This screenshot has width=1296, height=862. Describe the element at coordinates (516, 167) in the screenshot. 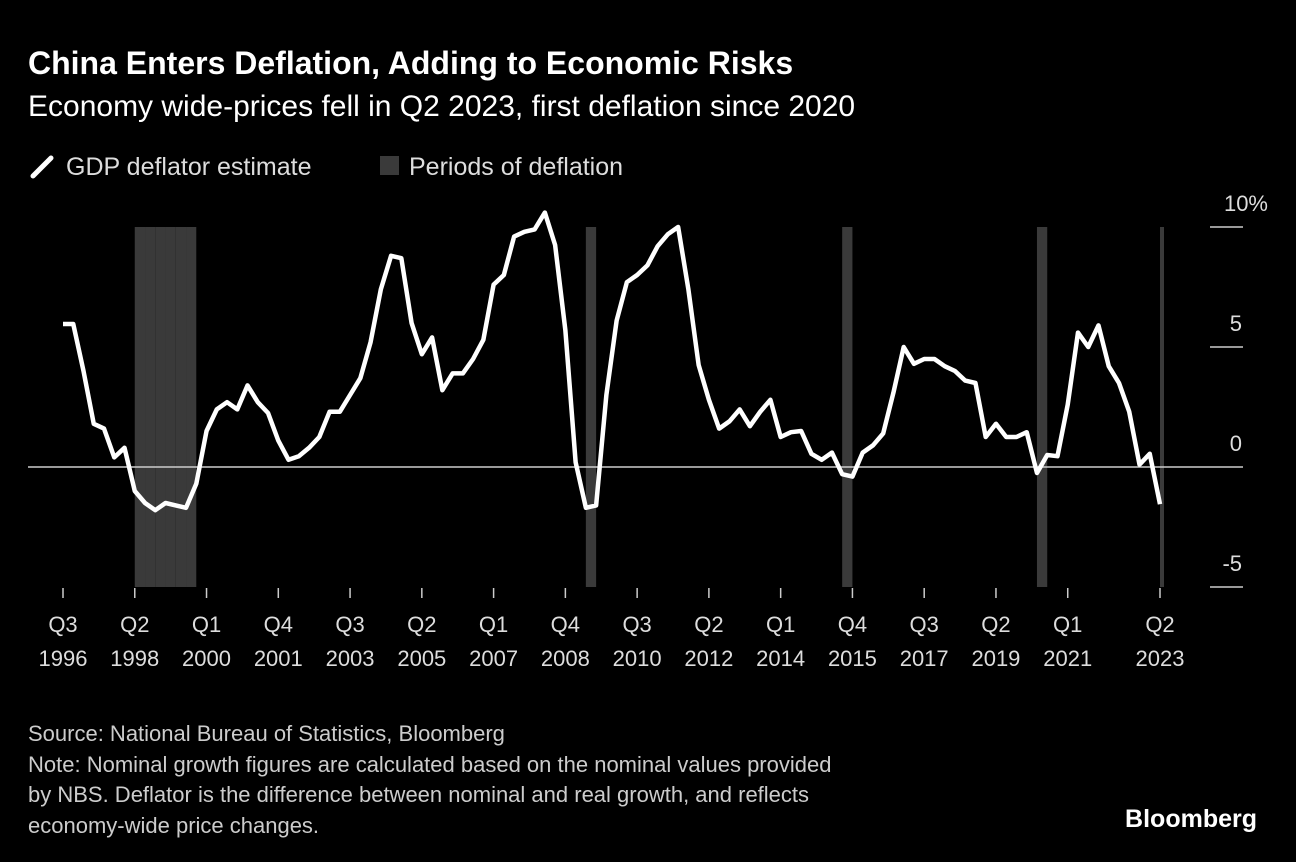

I see `legend-label: Periods of deflation` at that location.